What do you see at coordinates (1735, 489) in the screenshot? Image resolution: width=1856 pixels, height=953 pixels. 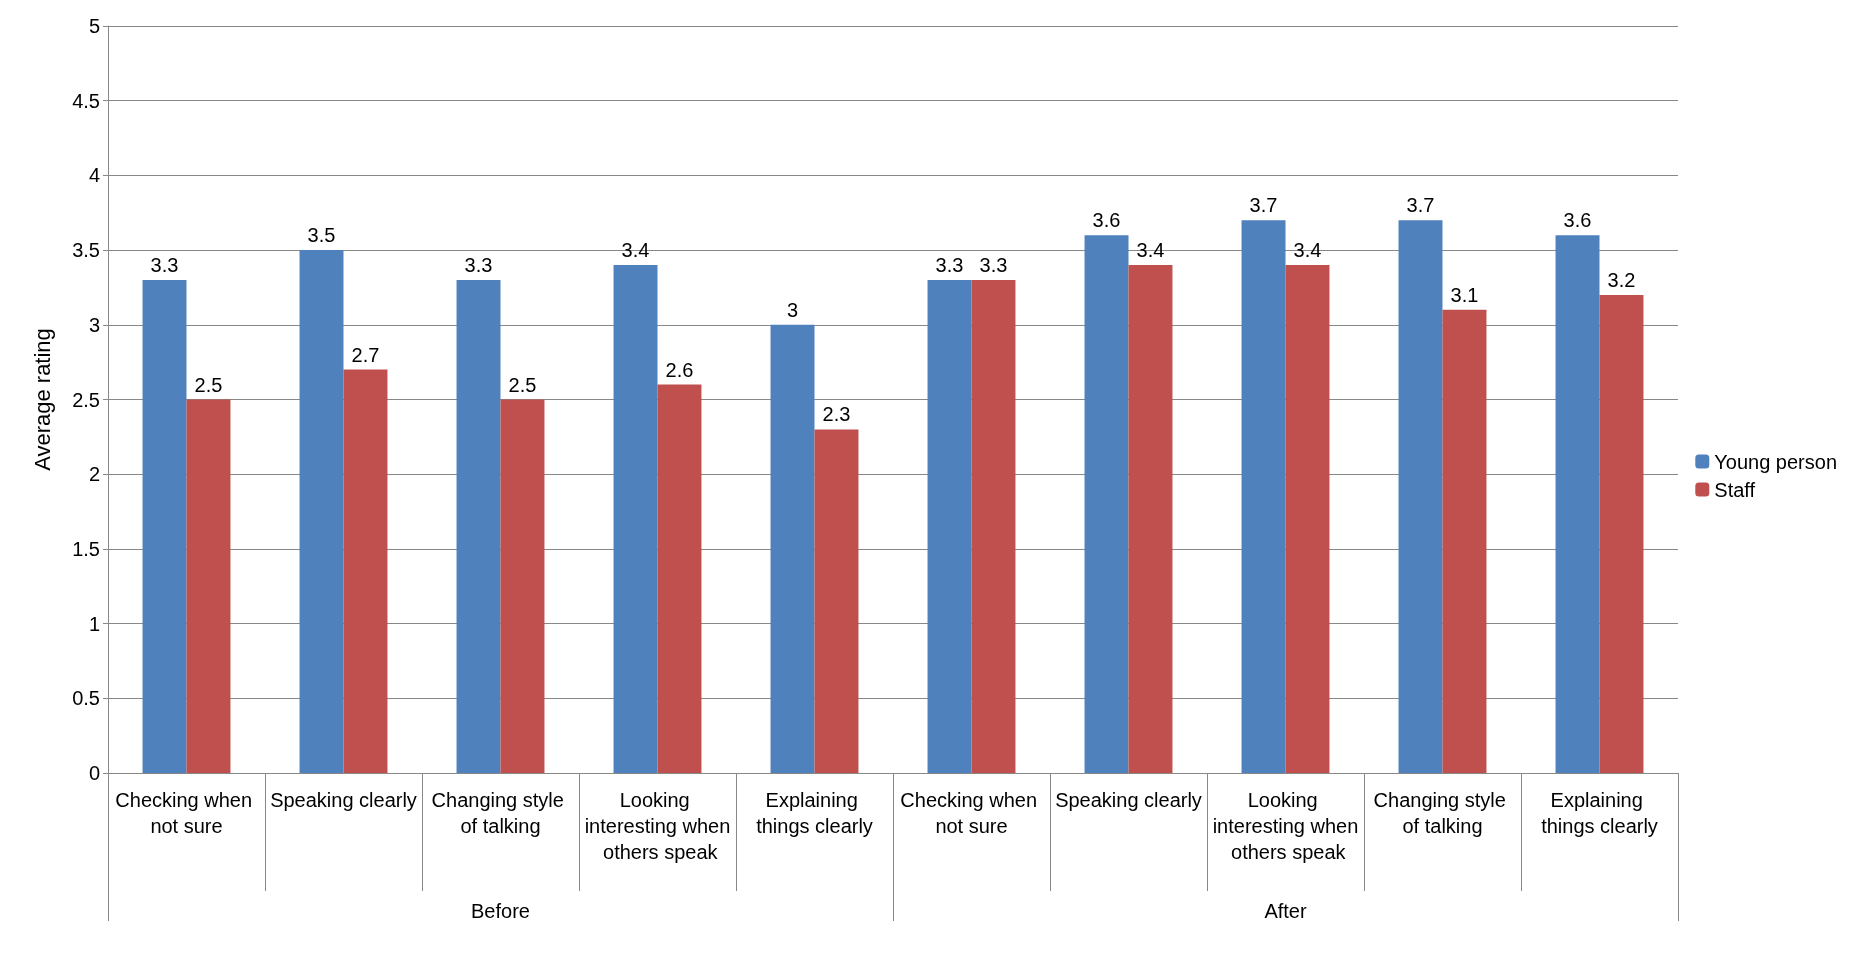 I see `legend-label: Staff` at bounding box center [1735, 489].